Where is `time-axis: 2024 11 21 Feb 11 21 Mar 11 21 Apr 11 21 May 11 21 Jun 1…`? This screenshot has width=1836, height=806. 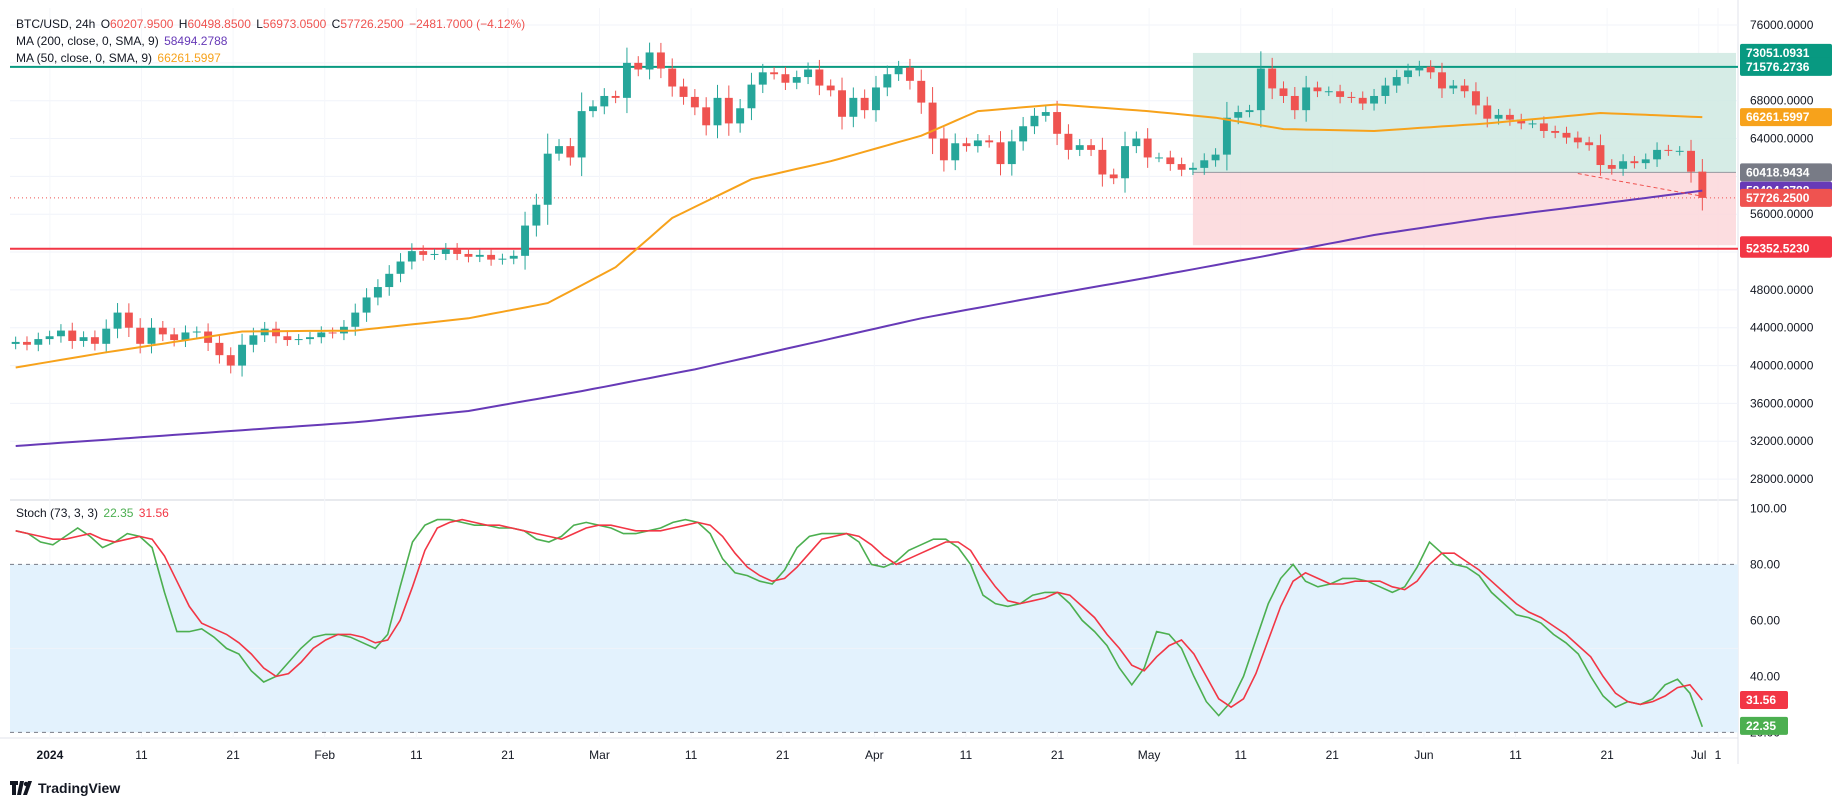 time-axis: 2024 11 21 Feb 11 21 Mar 11 21 Apr 11 21 May 11 21 Jun 1… is located at coordinates (879, 755).